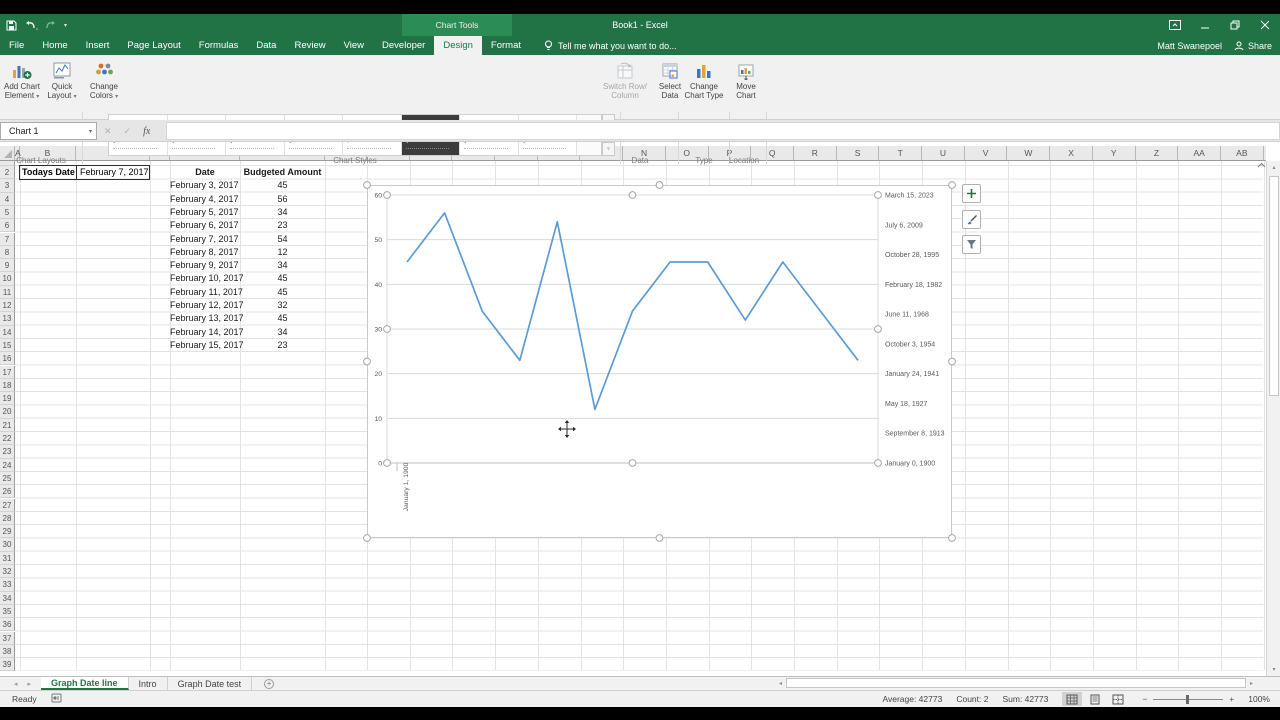 This screenshot has height=720, width=1280. Describe the element at coordinates (1274, 669) in the screenshot. I see `scroll-down-arrow: ▾` at that location.